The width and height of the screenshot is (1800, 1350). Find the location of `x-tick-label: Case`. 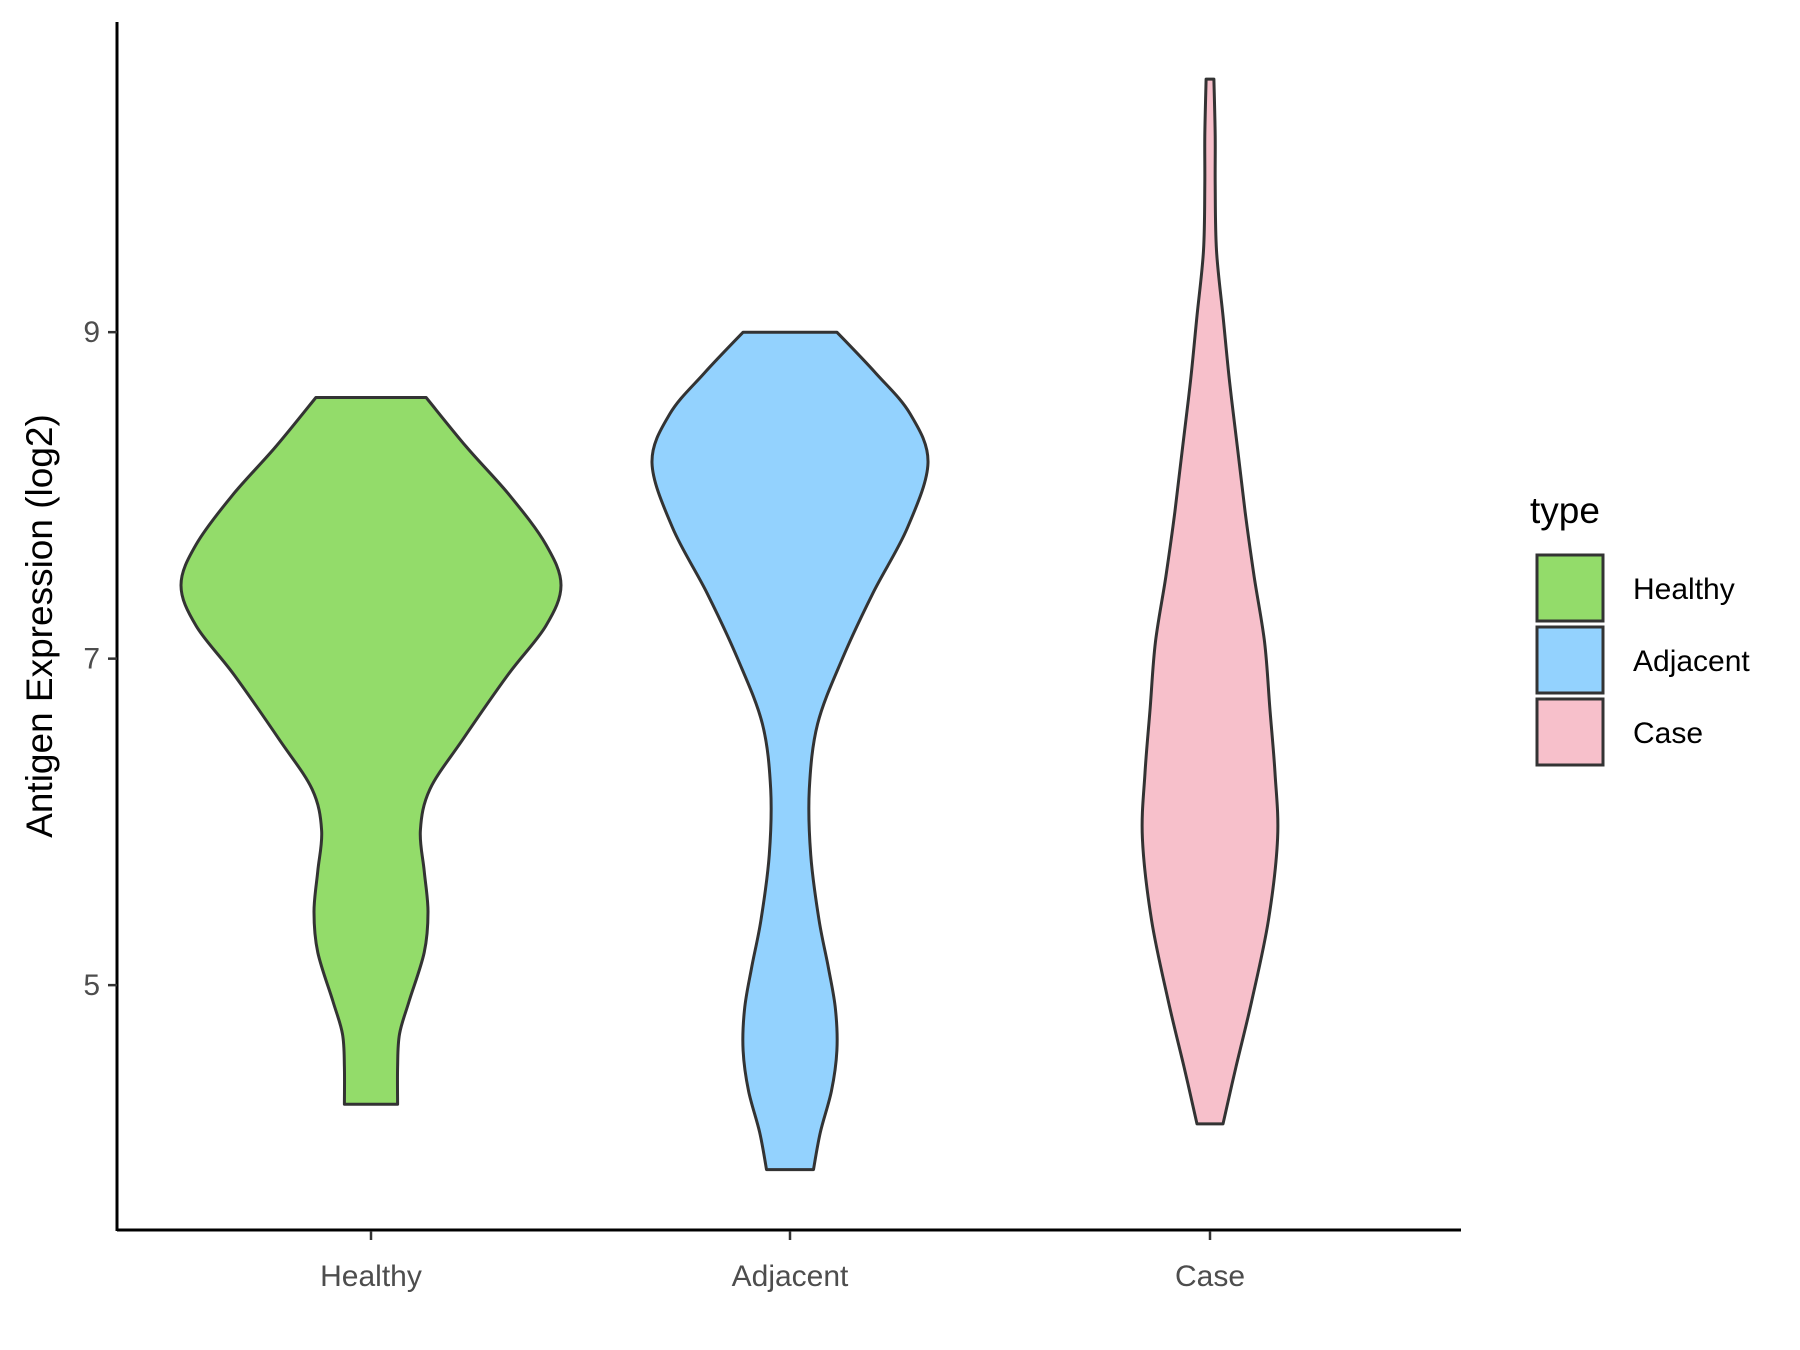

x-tick-label: Case is located at coordinates (1210, 1276).